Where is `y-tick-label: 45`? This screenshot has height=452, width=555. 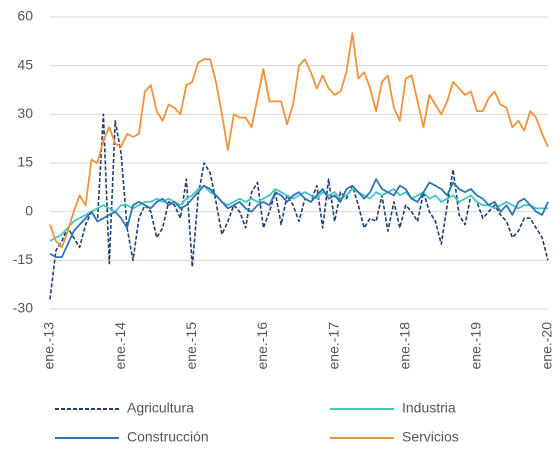
y-tick-label: 45 is located at coordinates (25, 64).